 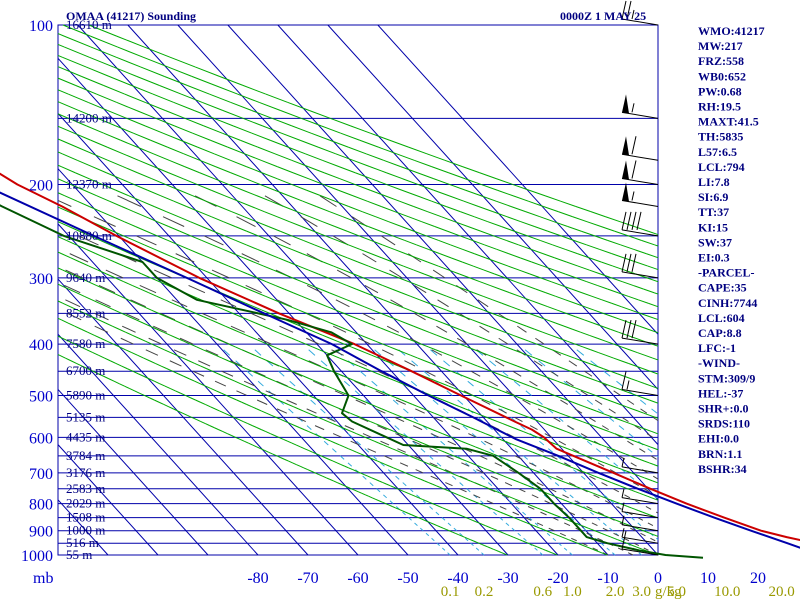 What do you see at coordinates (41, 532) in the screenshot?
I see `pressure-tick-label: 900` at bounding box center [41, 532].